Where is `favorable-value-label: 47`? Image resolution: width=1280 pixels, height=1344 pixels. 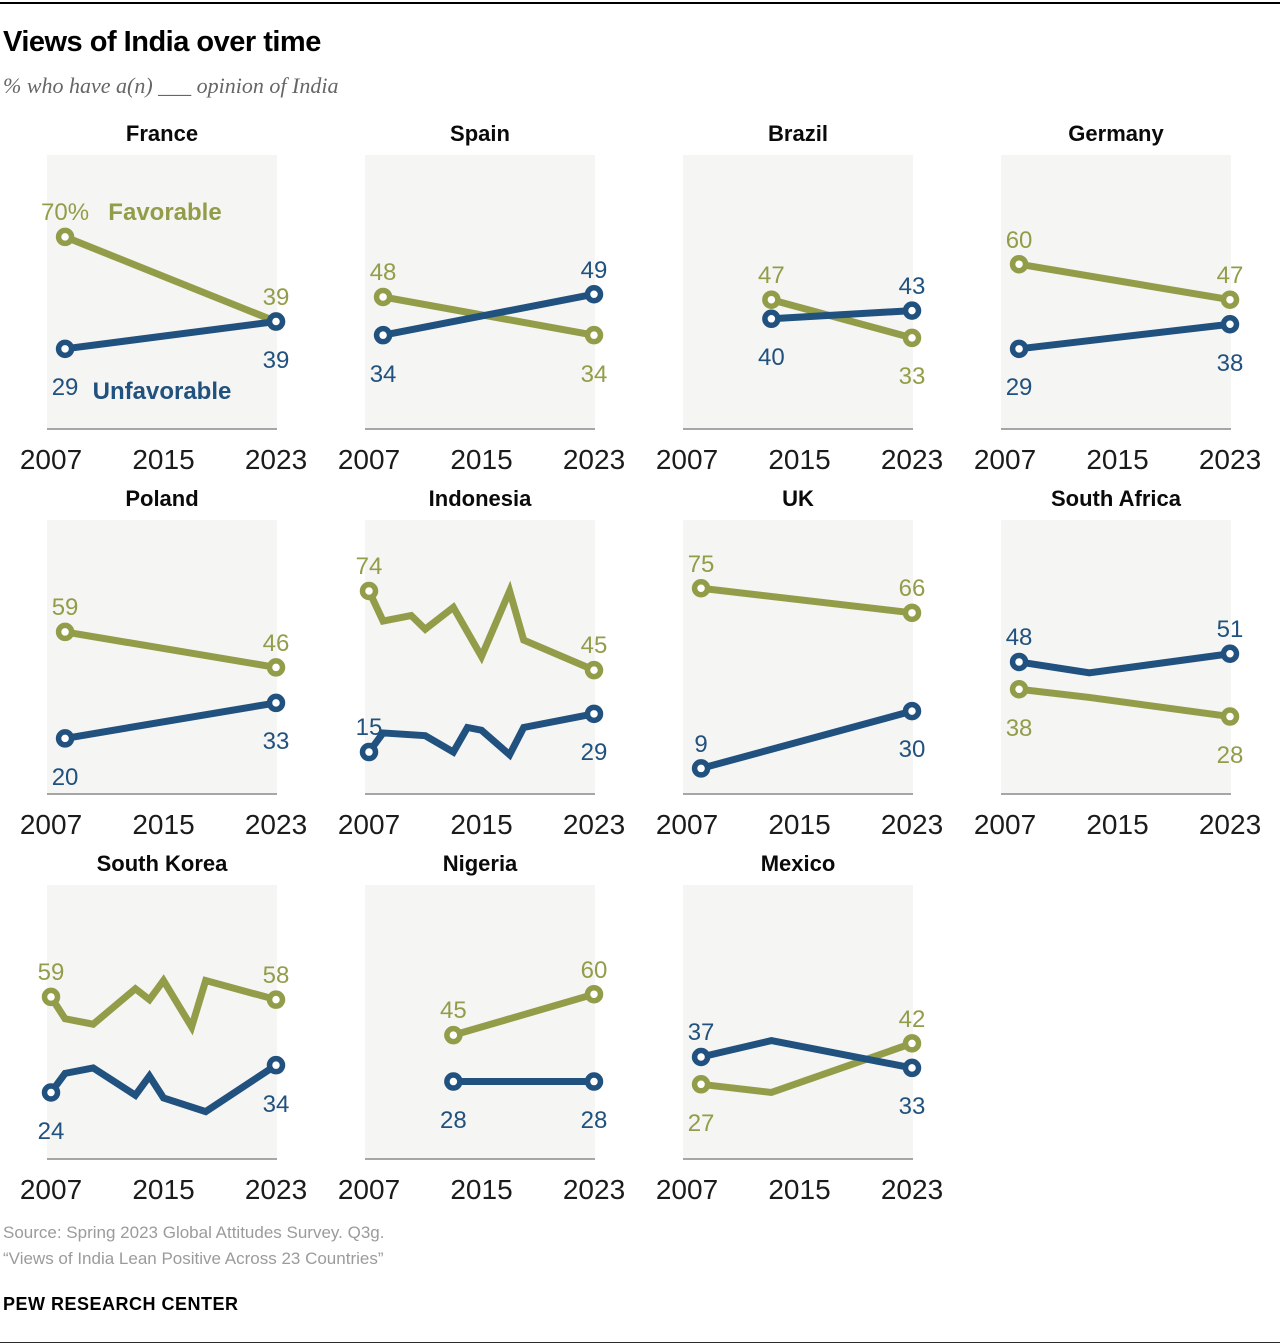 favorable-value-label: 47 is located at coordinates (771, 276).